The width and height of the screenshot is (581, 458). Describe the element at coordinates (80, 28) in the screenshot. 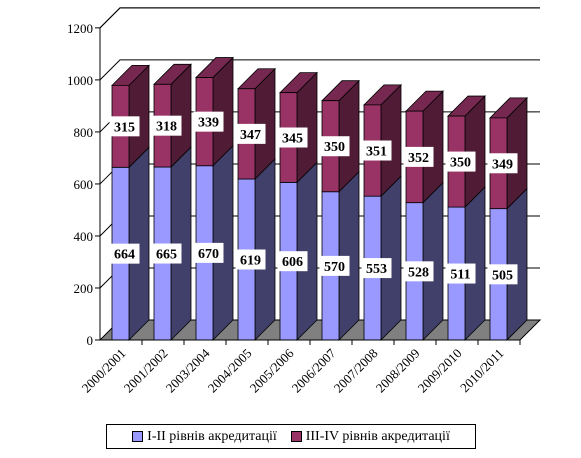

I see `y-tick-label: 1200` at that location.